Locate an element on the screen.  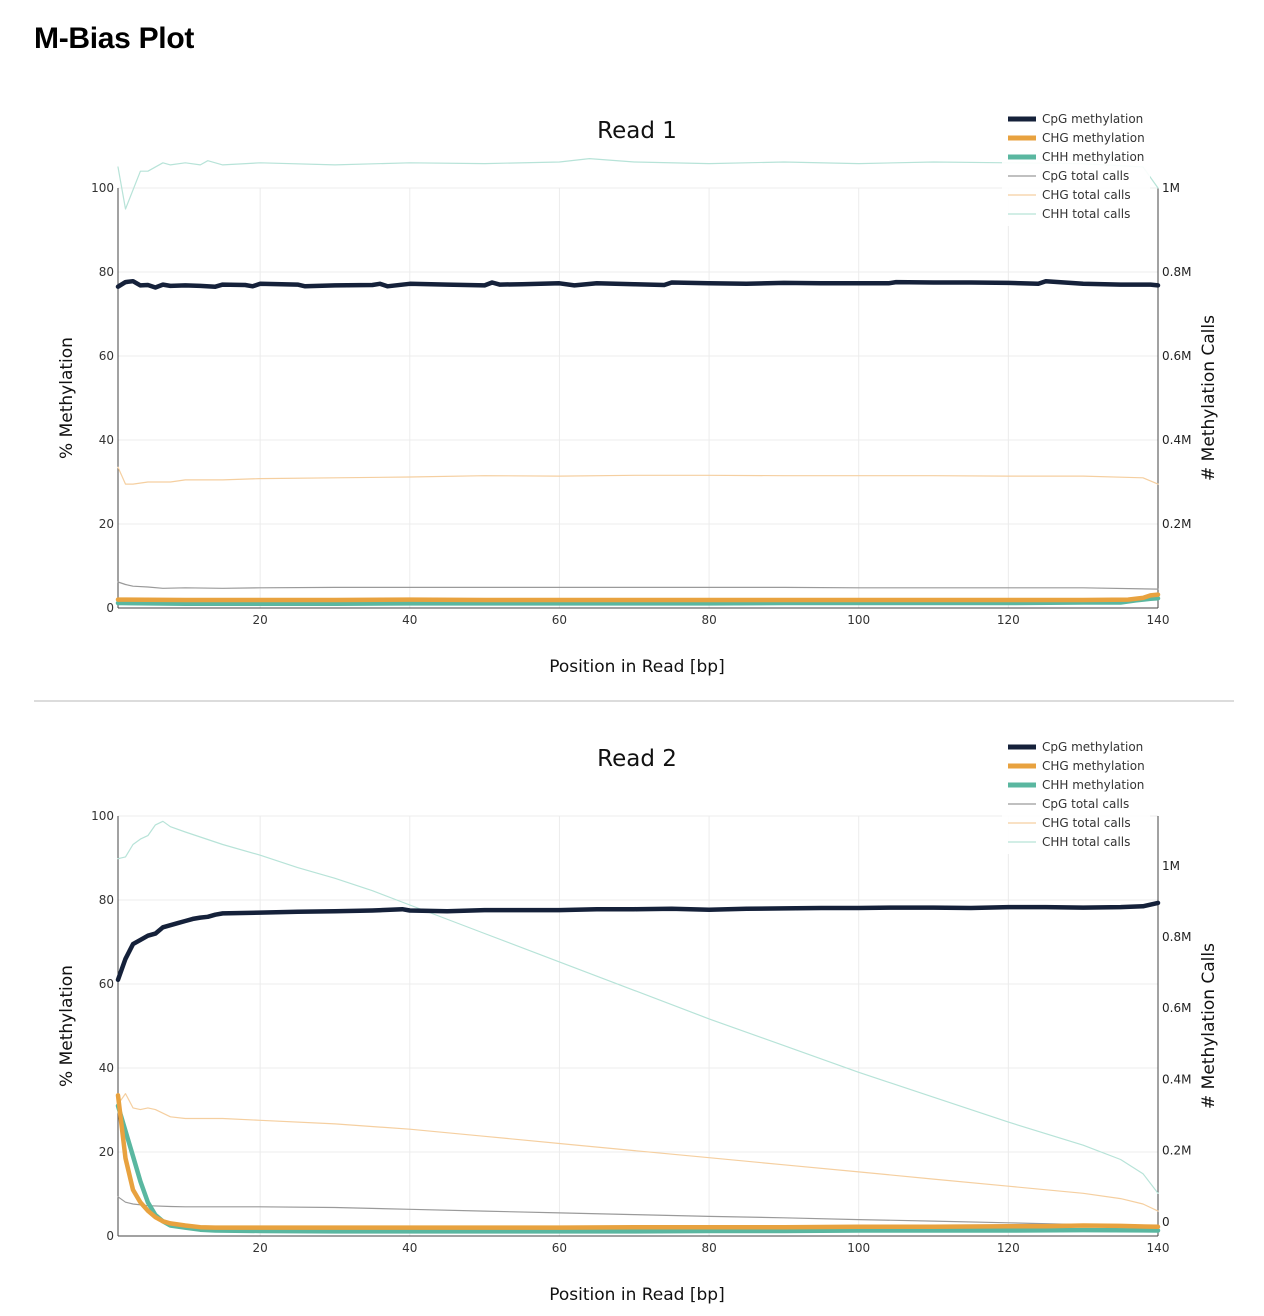
page-title: M-Bias Plot is located at coordinates (114, 38).